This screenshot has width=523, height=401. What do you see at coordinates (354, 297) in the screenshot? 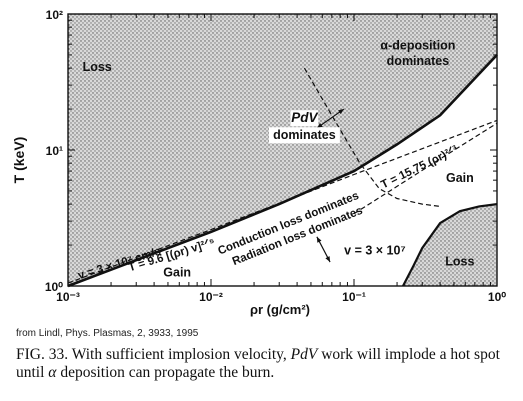
I see `x-tick-label: 10⁻¹` at bounding box center [354, 297].